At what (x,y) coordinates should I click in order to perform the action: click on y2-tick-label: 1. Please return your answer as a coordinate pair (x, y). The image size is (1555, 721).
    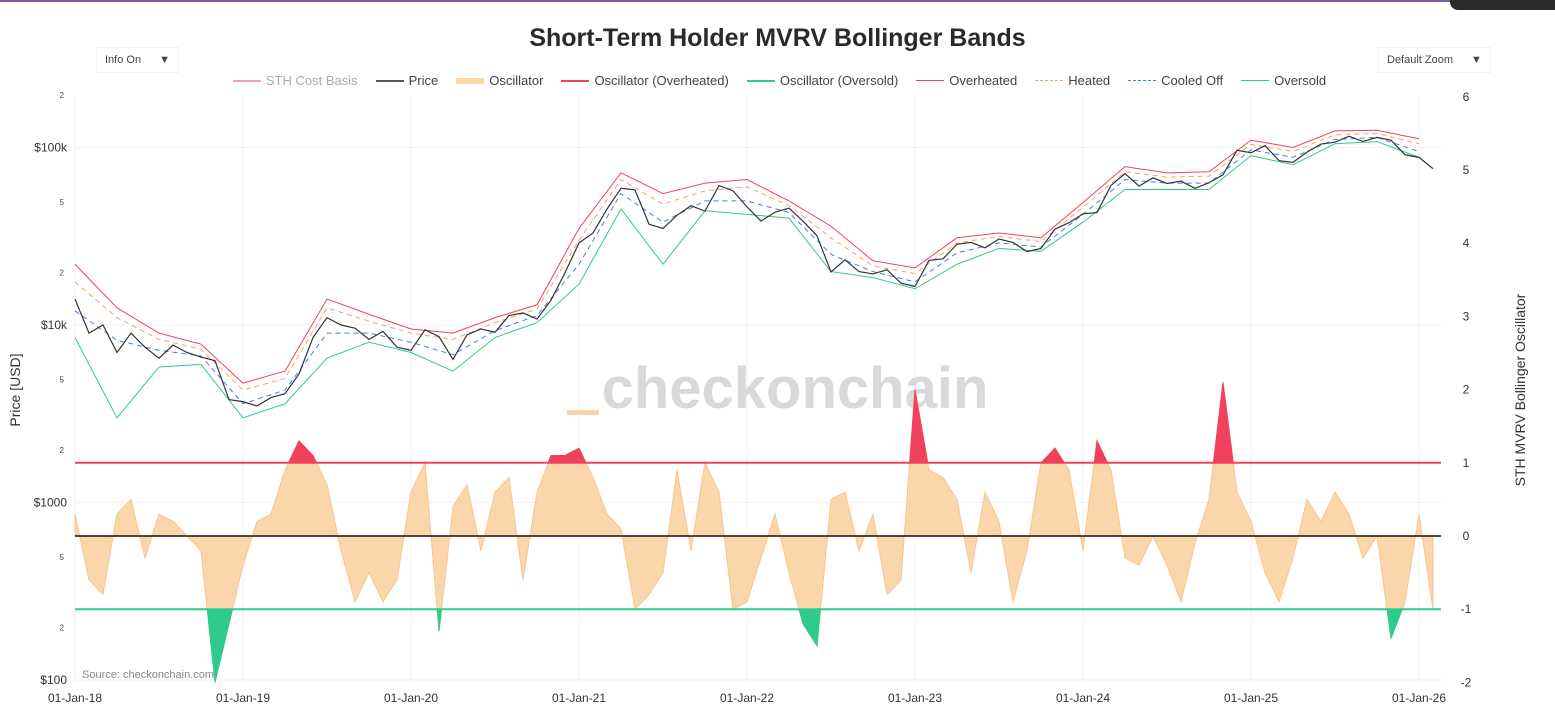
    Looking at the image, I should click on (1466, 463).